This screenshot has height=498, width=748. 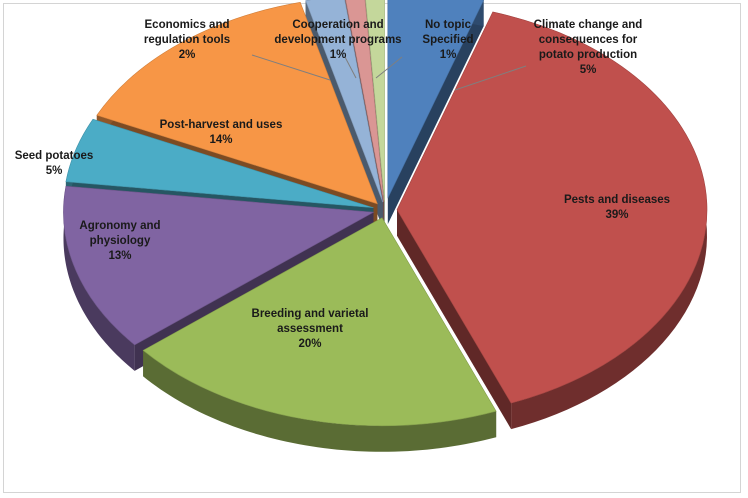 I want to click on slice-label-post-harvest-and-uses: Post-harvest and uses 14%, so click(x=221, y=132).